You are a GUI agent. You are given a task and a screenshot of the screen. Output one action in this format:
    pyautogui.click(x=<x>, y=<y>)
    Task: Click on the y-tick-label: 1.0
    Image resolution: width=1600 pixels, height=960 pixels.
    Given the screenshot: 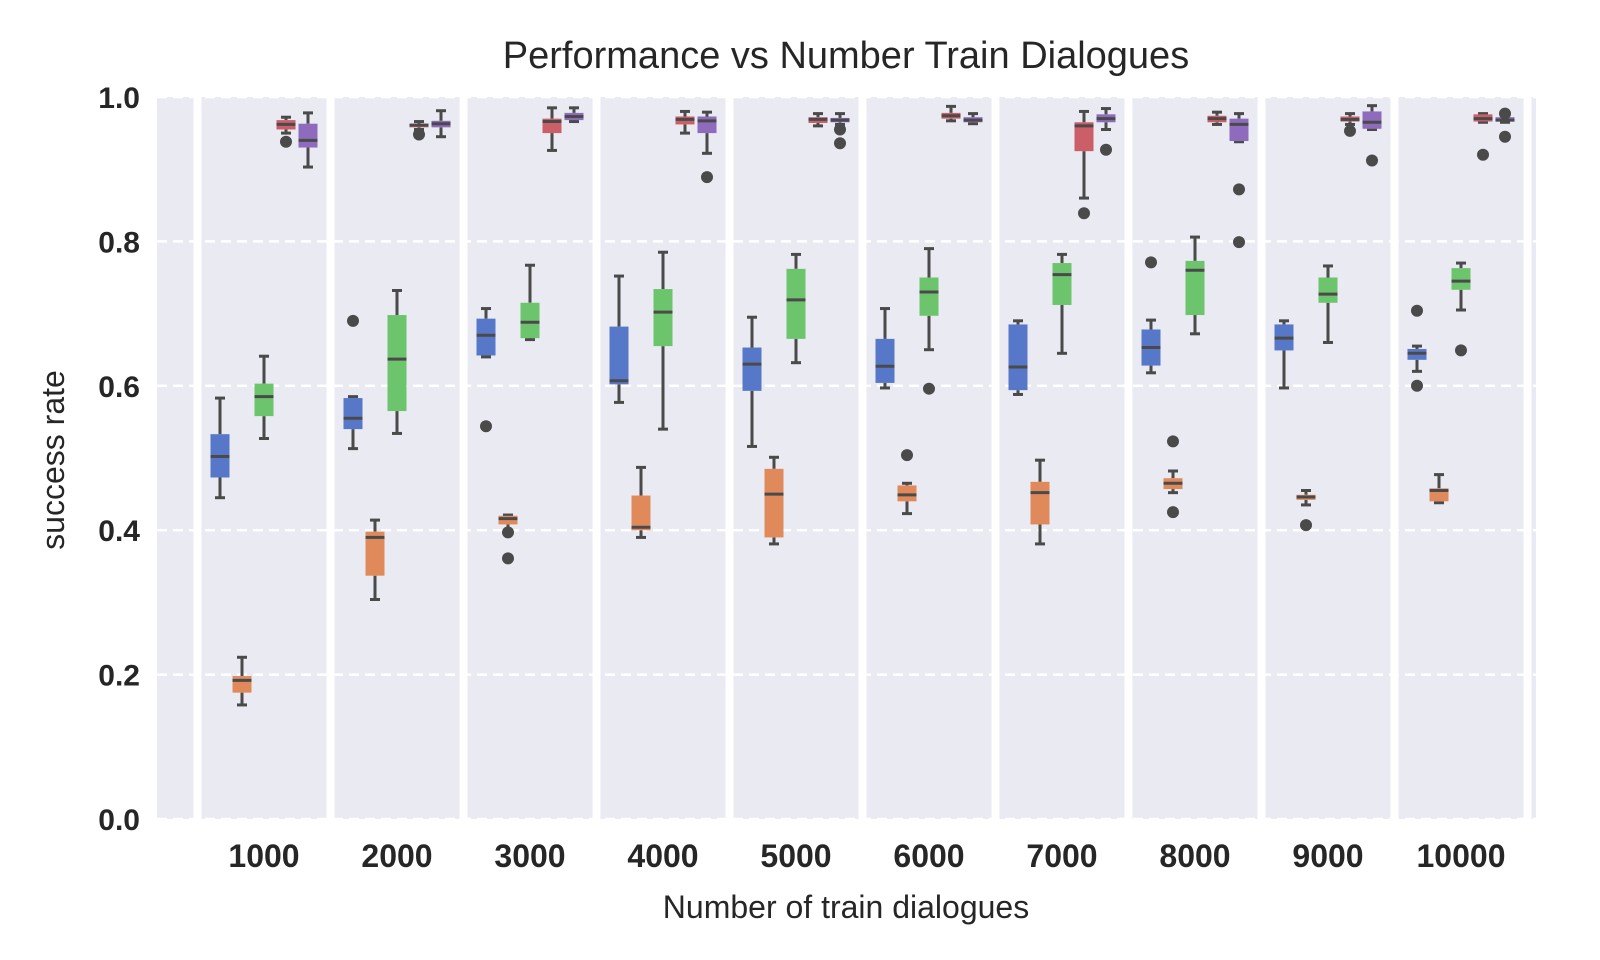 What is the action you would take?
    pyautogui.click(x=119, y=98)
    